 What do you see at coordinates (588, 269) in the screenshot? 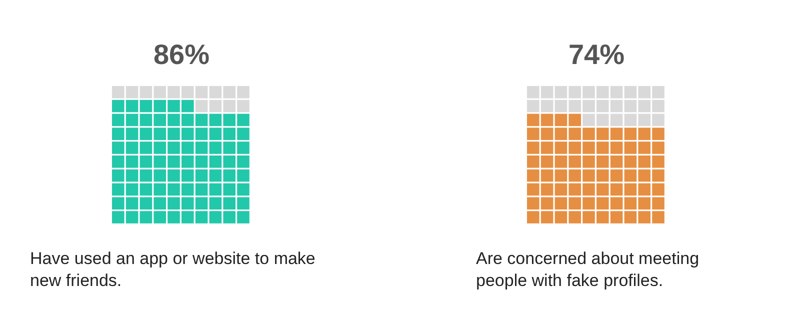
I see `text: Are concerned about meeting people with fake profiles.` at bounding box center [588, 269].